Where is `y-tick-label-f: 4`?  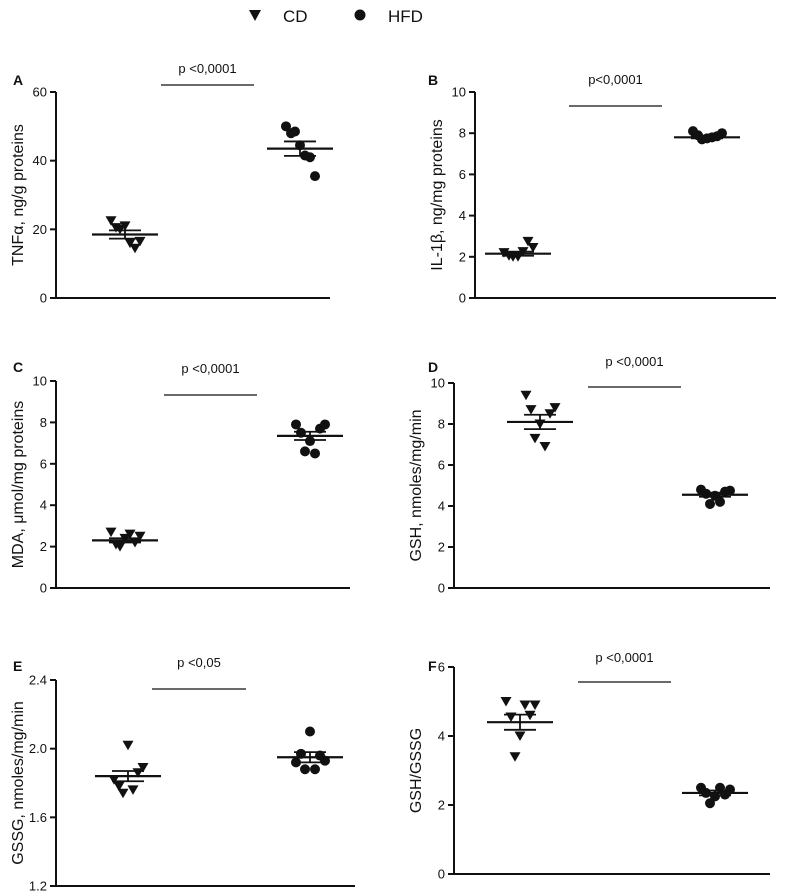 y-tick-label-f: 4 is located at coordinates (441, 736).